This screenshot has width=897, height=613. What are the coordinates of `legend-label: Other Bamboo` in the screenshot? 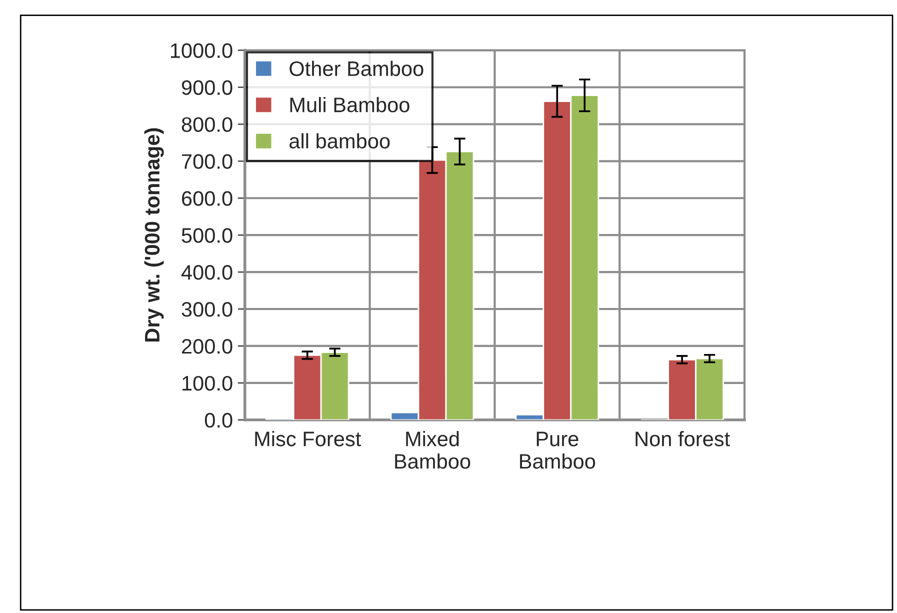 It's located at (357, 68).